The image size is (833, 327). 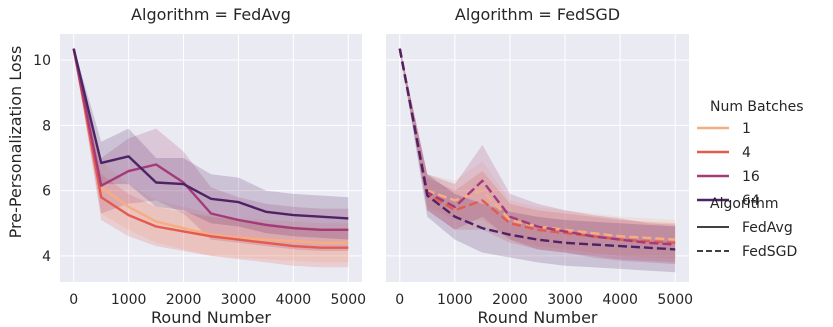 I want to click on y-axis-label: Pre-Personalization Loss, so click(x=15, y=142).